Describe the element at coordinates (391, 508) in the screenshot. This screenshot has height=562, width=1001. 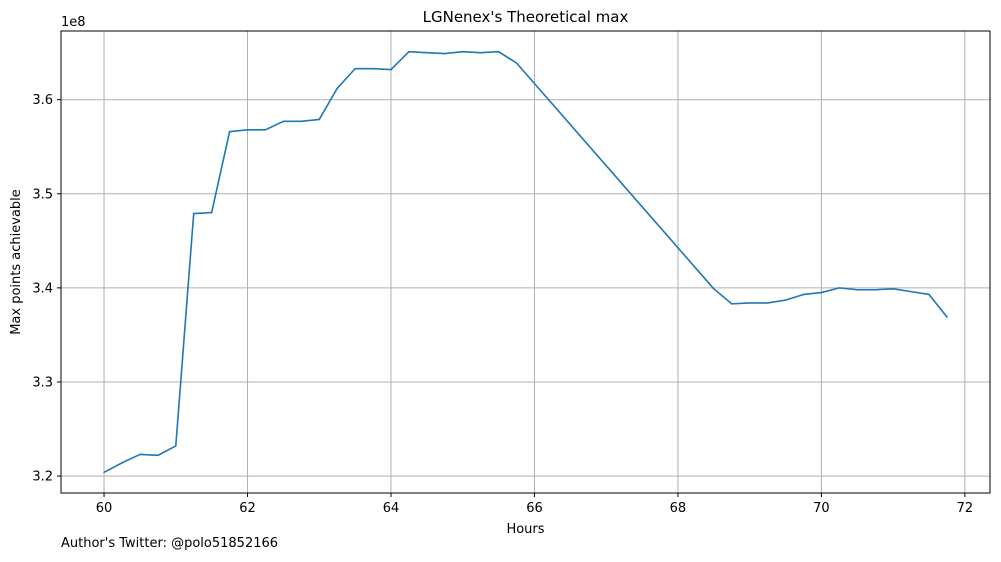
I see `x-tick-label: 64` at that location.